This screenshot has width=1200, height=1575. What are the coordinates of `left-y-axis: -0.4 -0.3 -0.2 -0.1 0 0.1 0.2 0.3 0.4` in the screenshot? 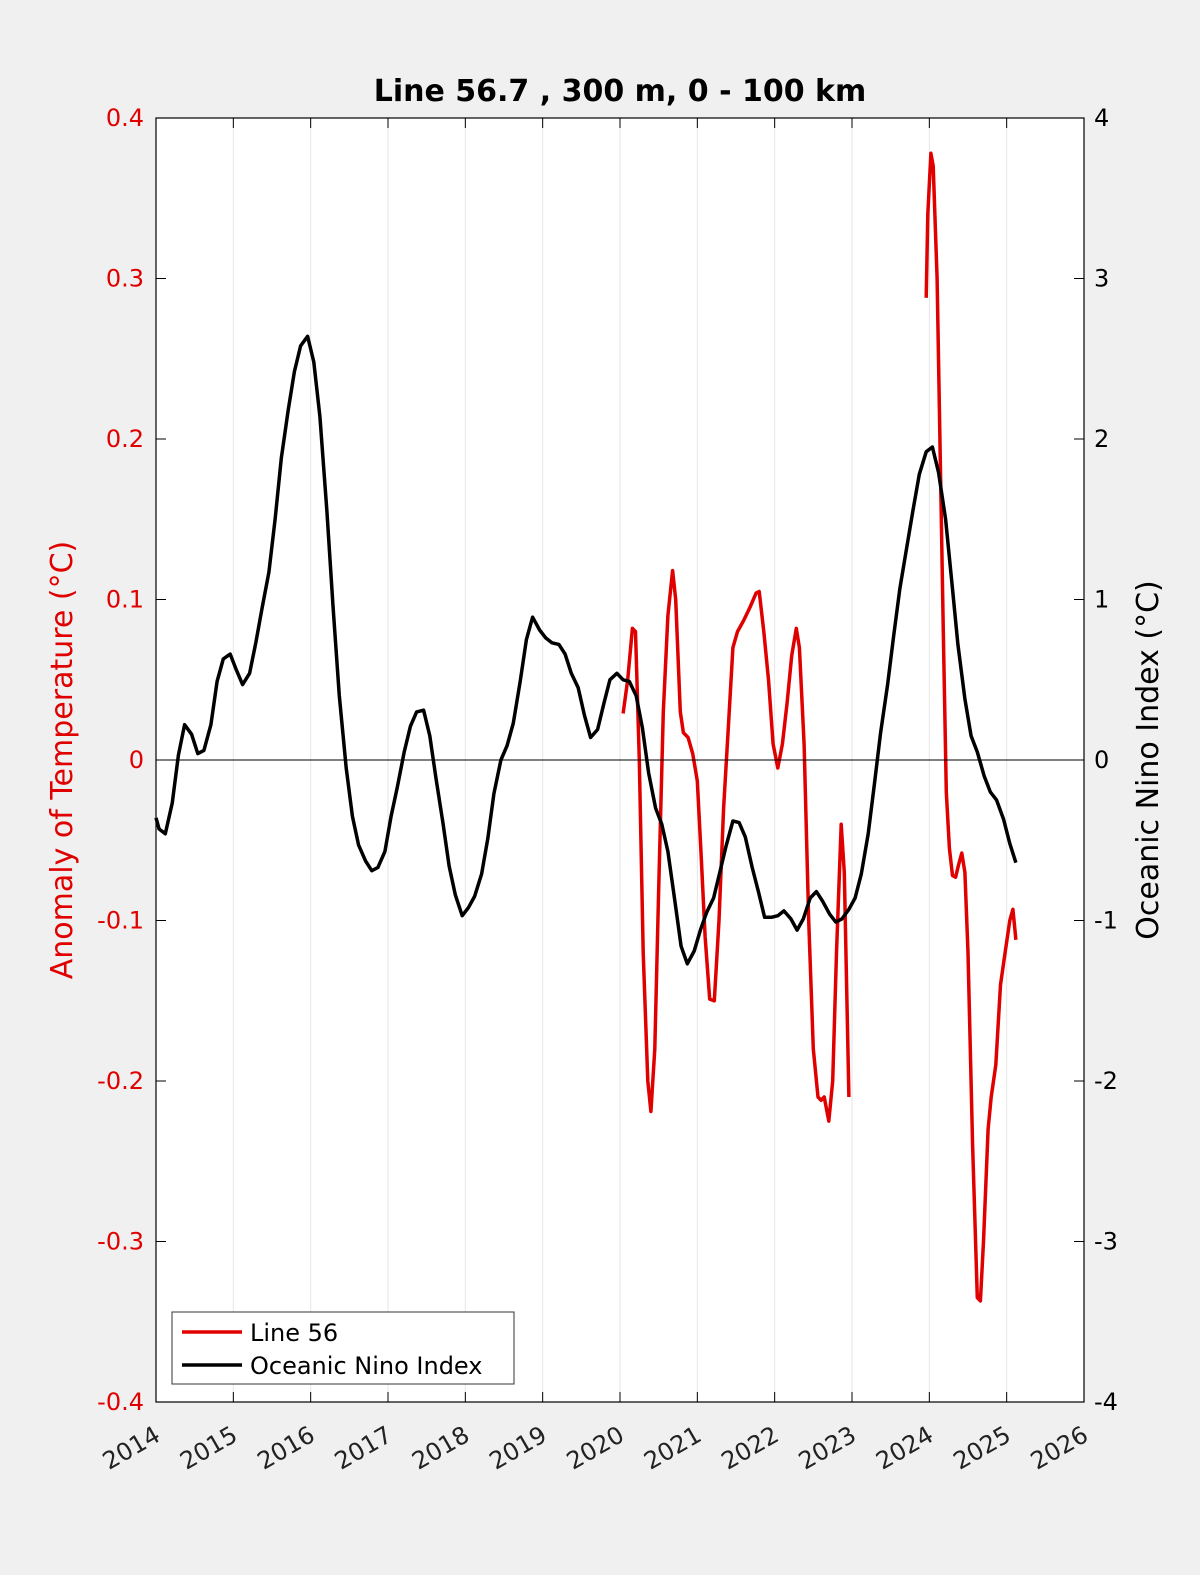 It's located at (131, 760).